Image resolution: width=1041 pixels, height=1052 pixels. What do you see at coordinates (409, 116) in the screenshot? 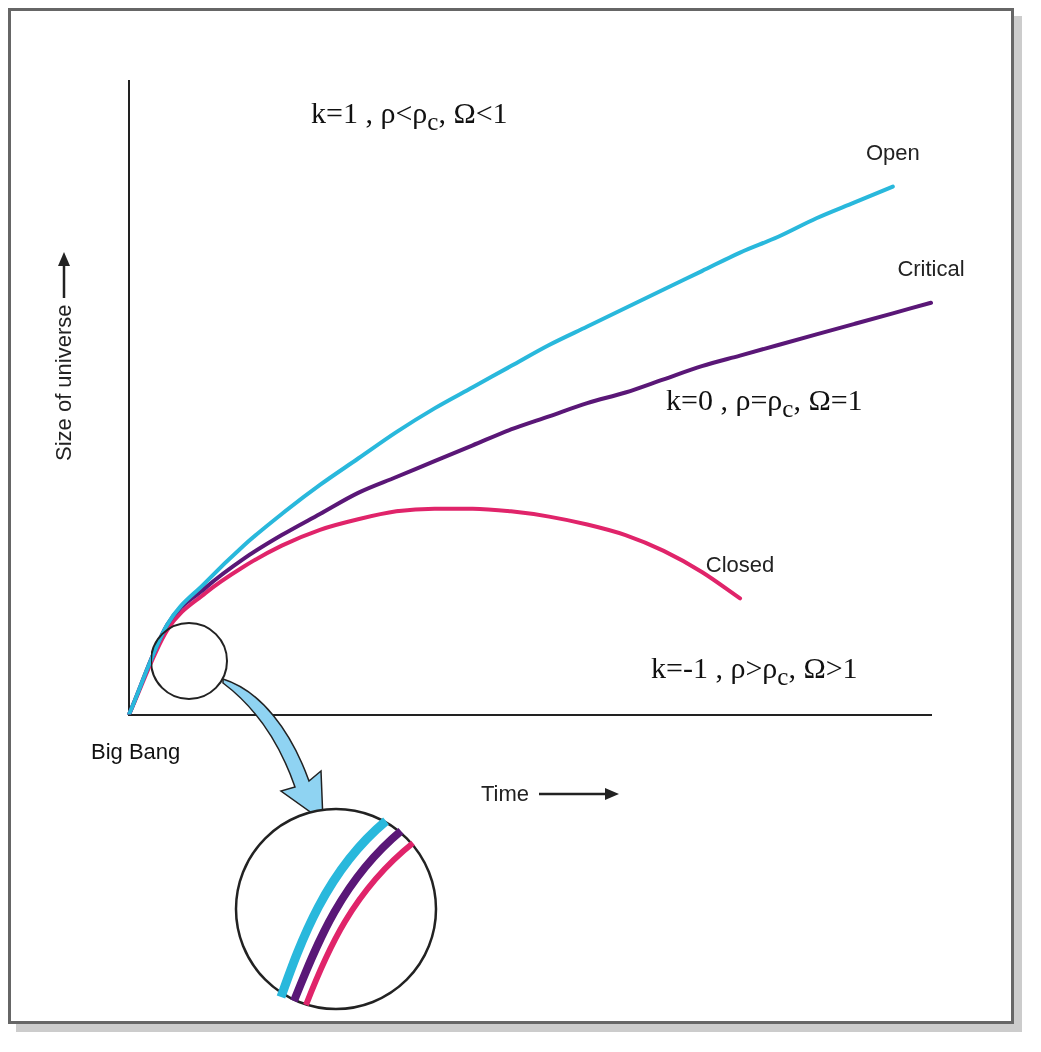
I see `text: k=1 , ρ<ρ$_{c}$, Ω<1` at bounding box center [409, 116].